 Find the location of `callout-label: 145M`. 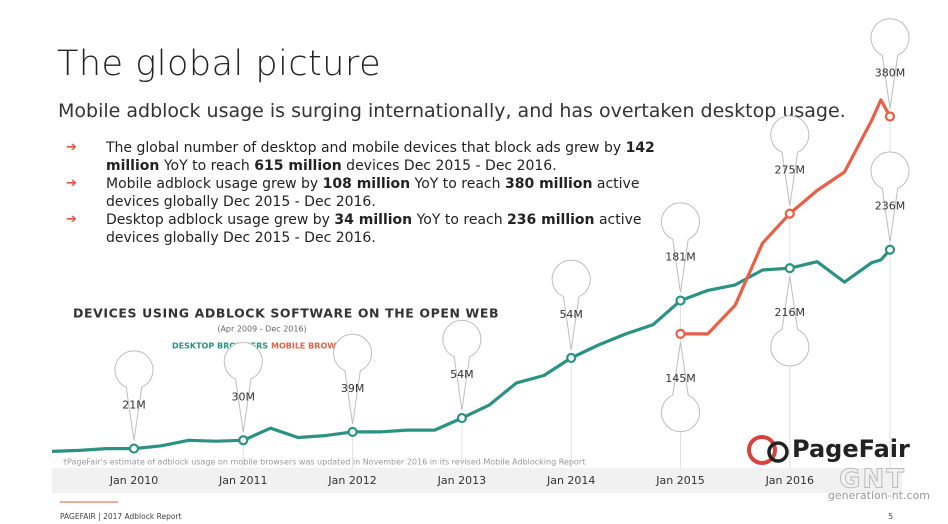

callout-label: 145M is located at coordinates (680, 378).